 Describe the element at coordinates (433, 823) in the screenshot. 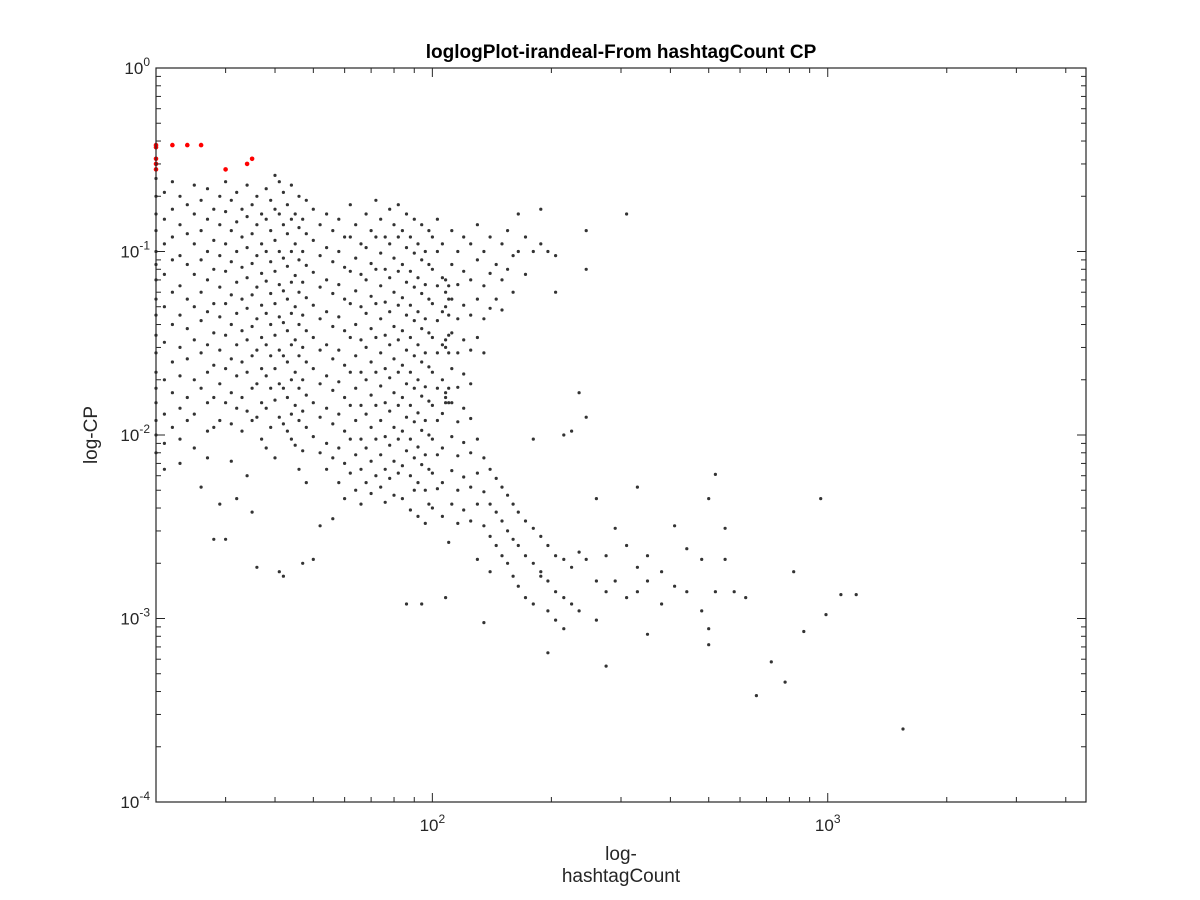

I see `x-tick-label: 102` at that location.